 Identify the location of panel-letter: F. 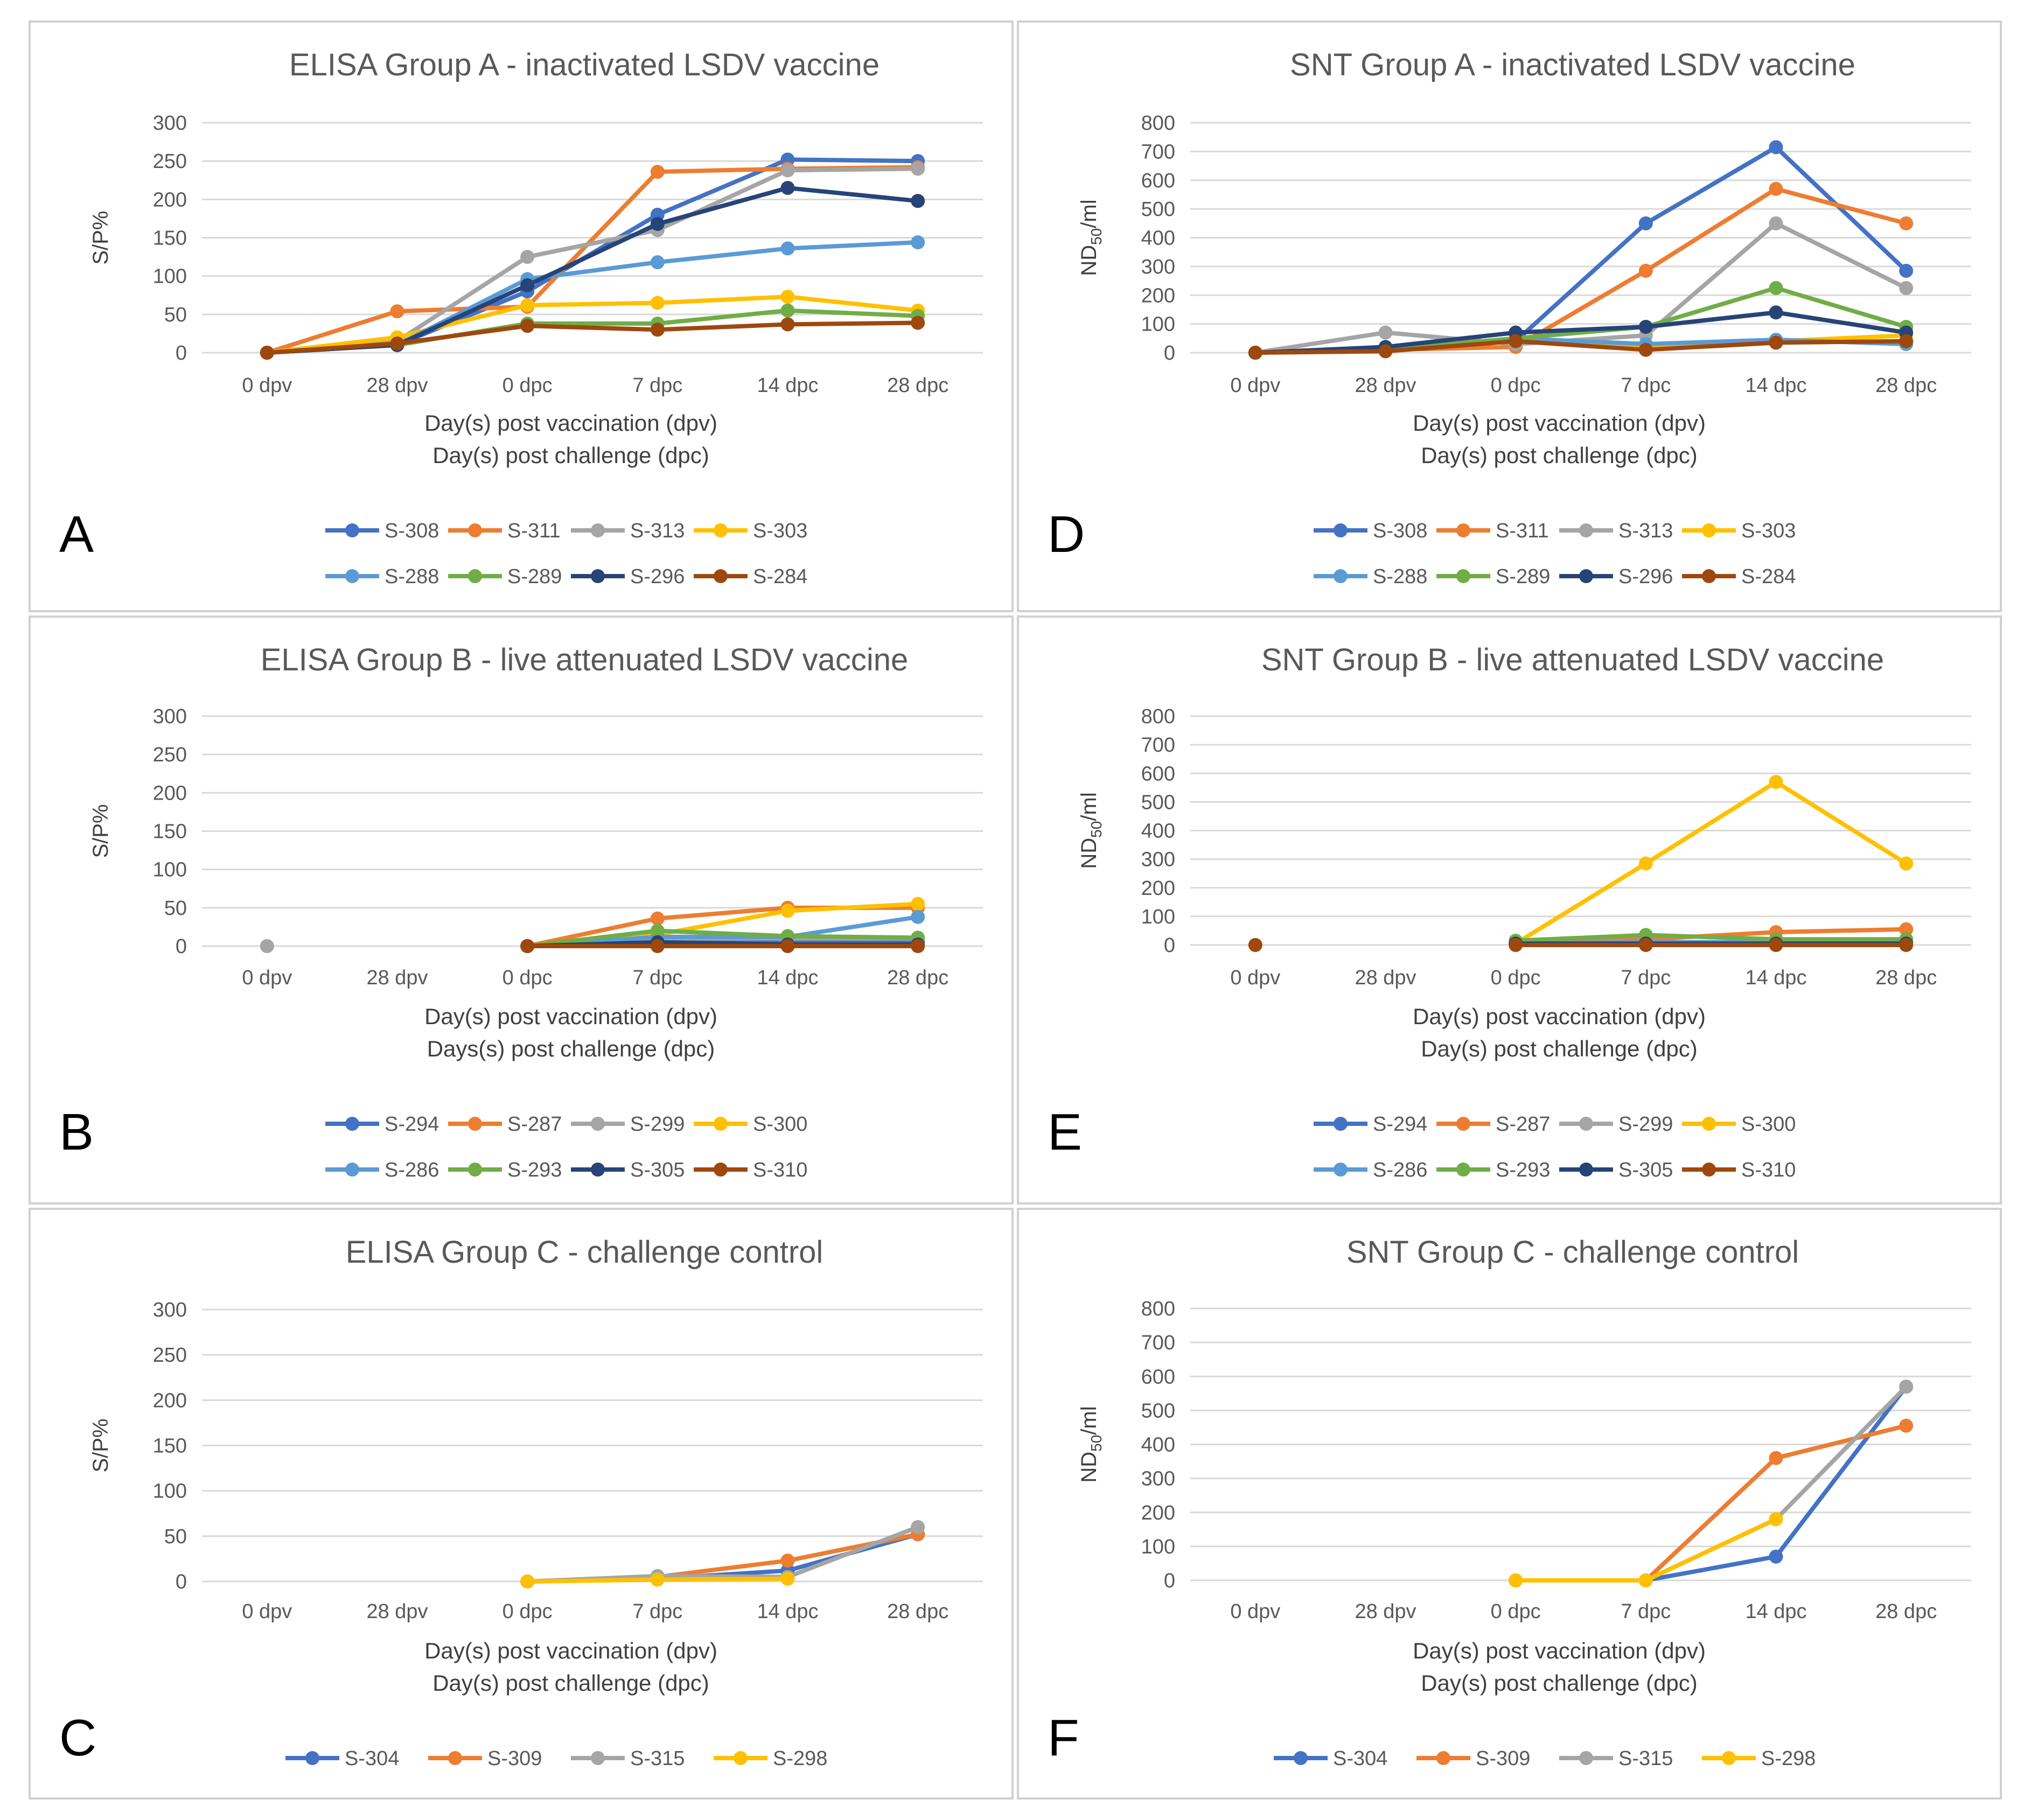
(1063, 1738).